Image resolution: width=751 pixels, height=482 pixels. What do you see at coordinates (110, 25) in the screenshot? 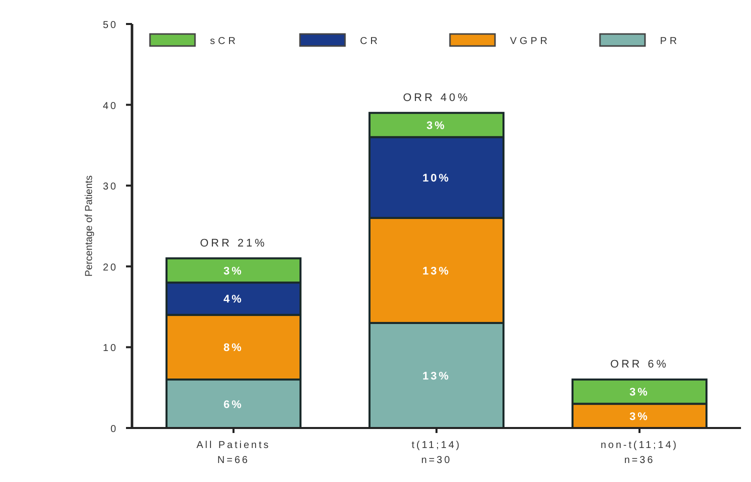
I see `y-tick-label: 50` at bounding box center [110, 25].